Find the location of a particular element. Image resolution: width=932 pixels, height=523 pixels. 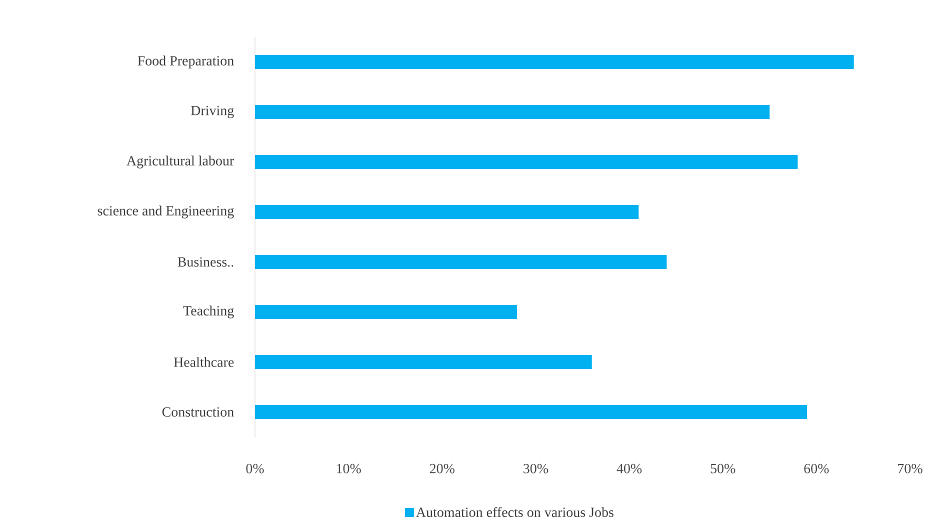

y-tick-label: Teaching is located at coordinates (208, 312).